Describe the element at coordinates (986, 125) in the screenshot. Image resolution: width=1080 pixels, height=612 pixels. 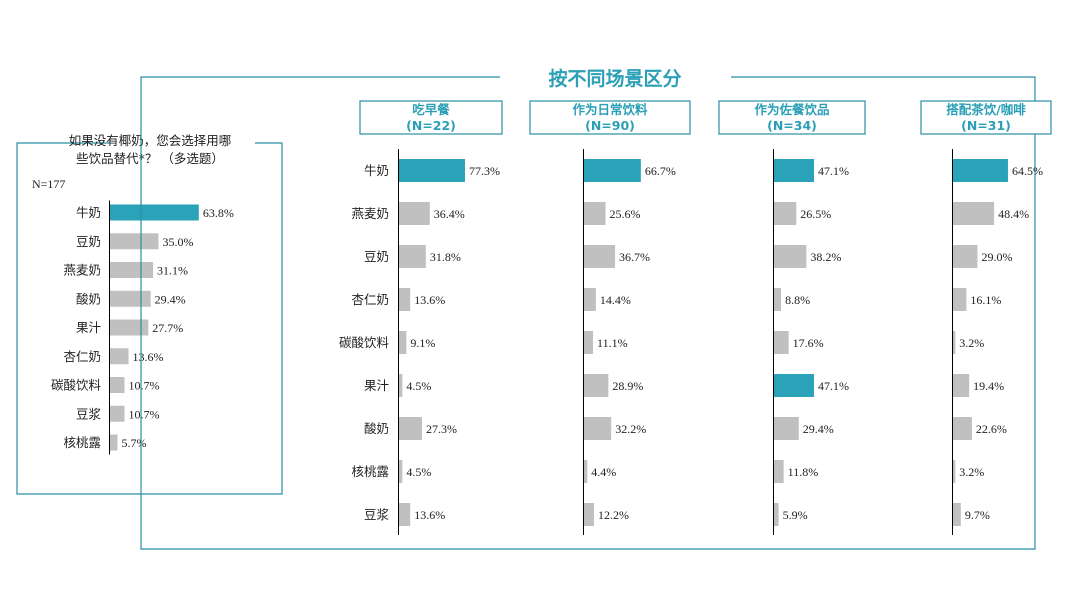
I see `scenario-header-n: (N=31)` at that location.